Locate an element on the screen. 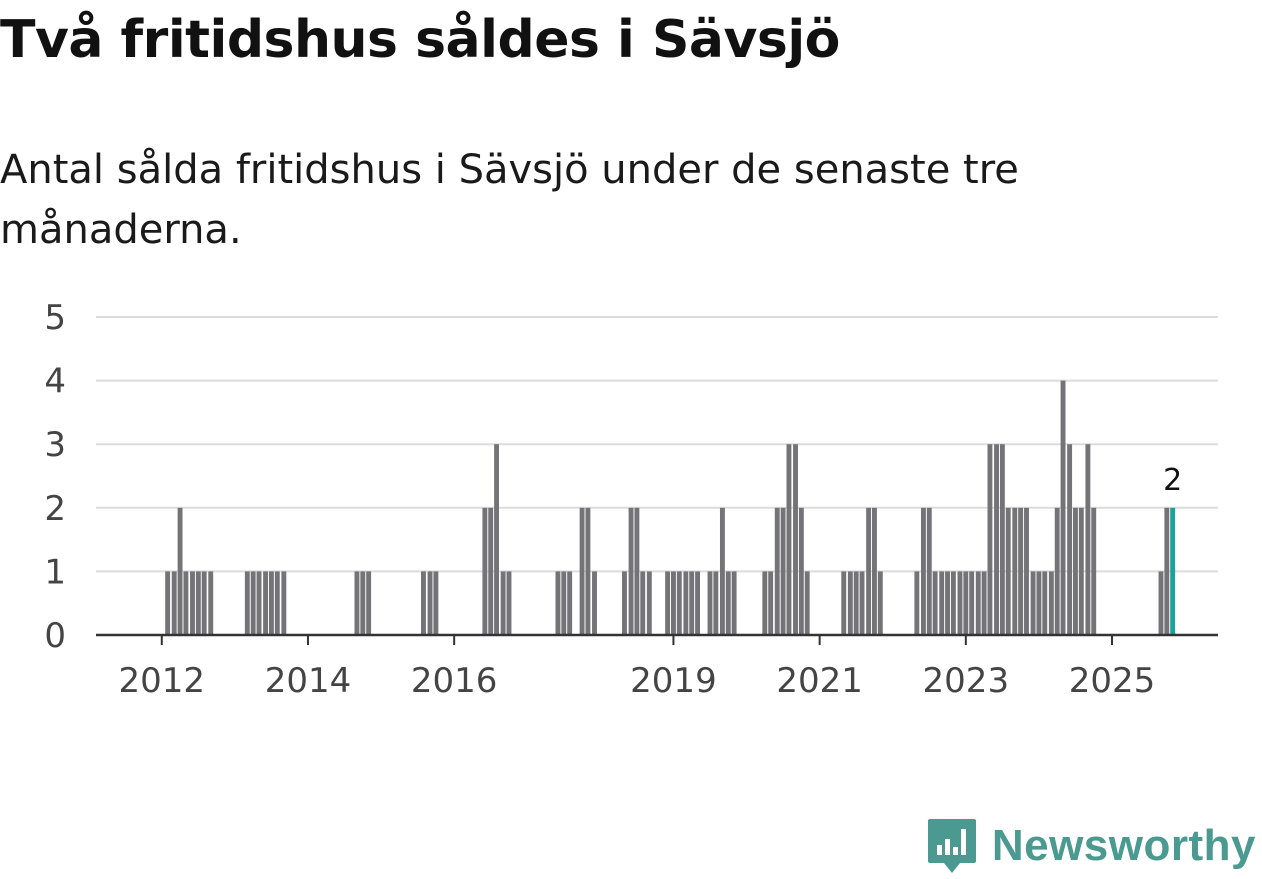 Image resolution: width=1262 pixels, height=879 pixels. y-tick-label: 3 is located at coordinates (55, 445).